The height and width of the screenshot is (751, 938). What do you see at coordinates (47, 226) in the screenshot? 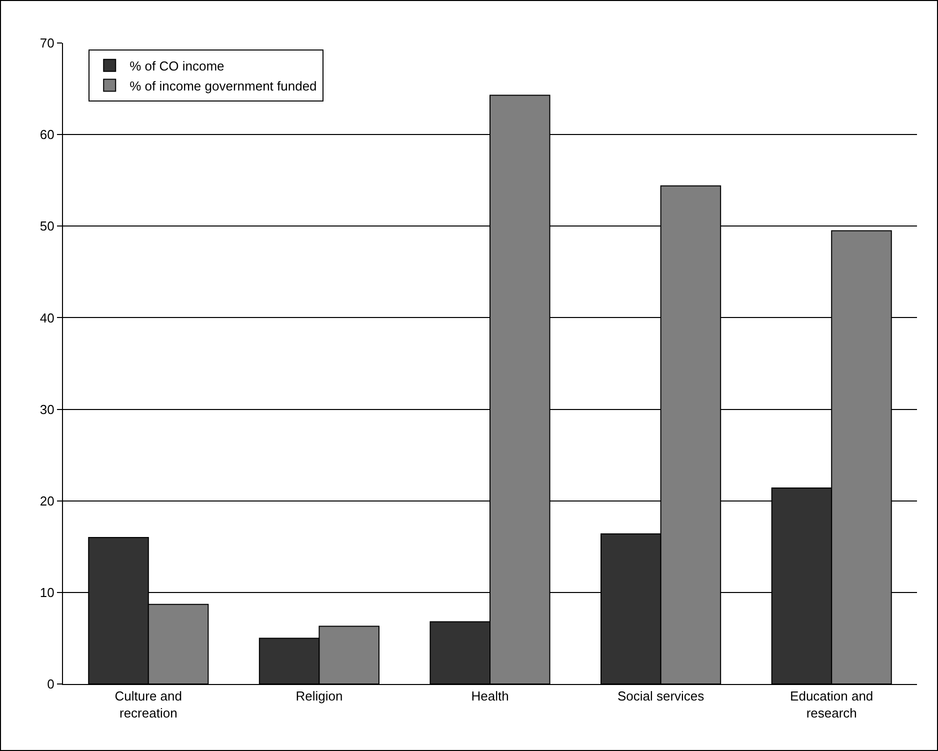
I see `y-tick-label: 50` at bounding box center [47, 226].